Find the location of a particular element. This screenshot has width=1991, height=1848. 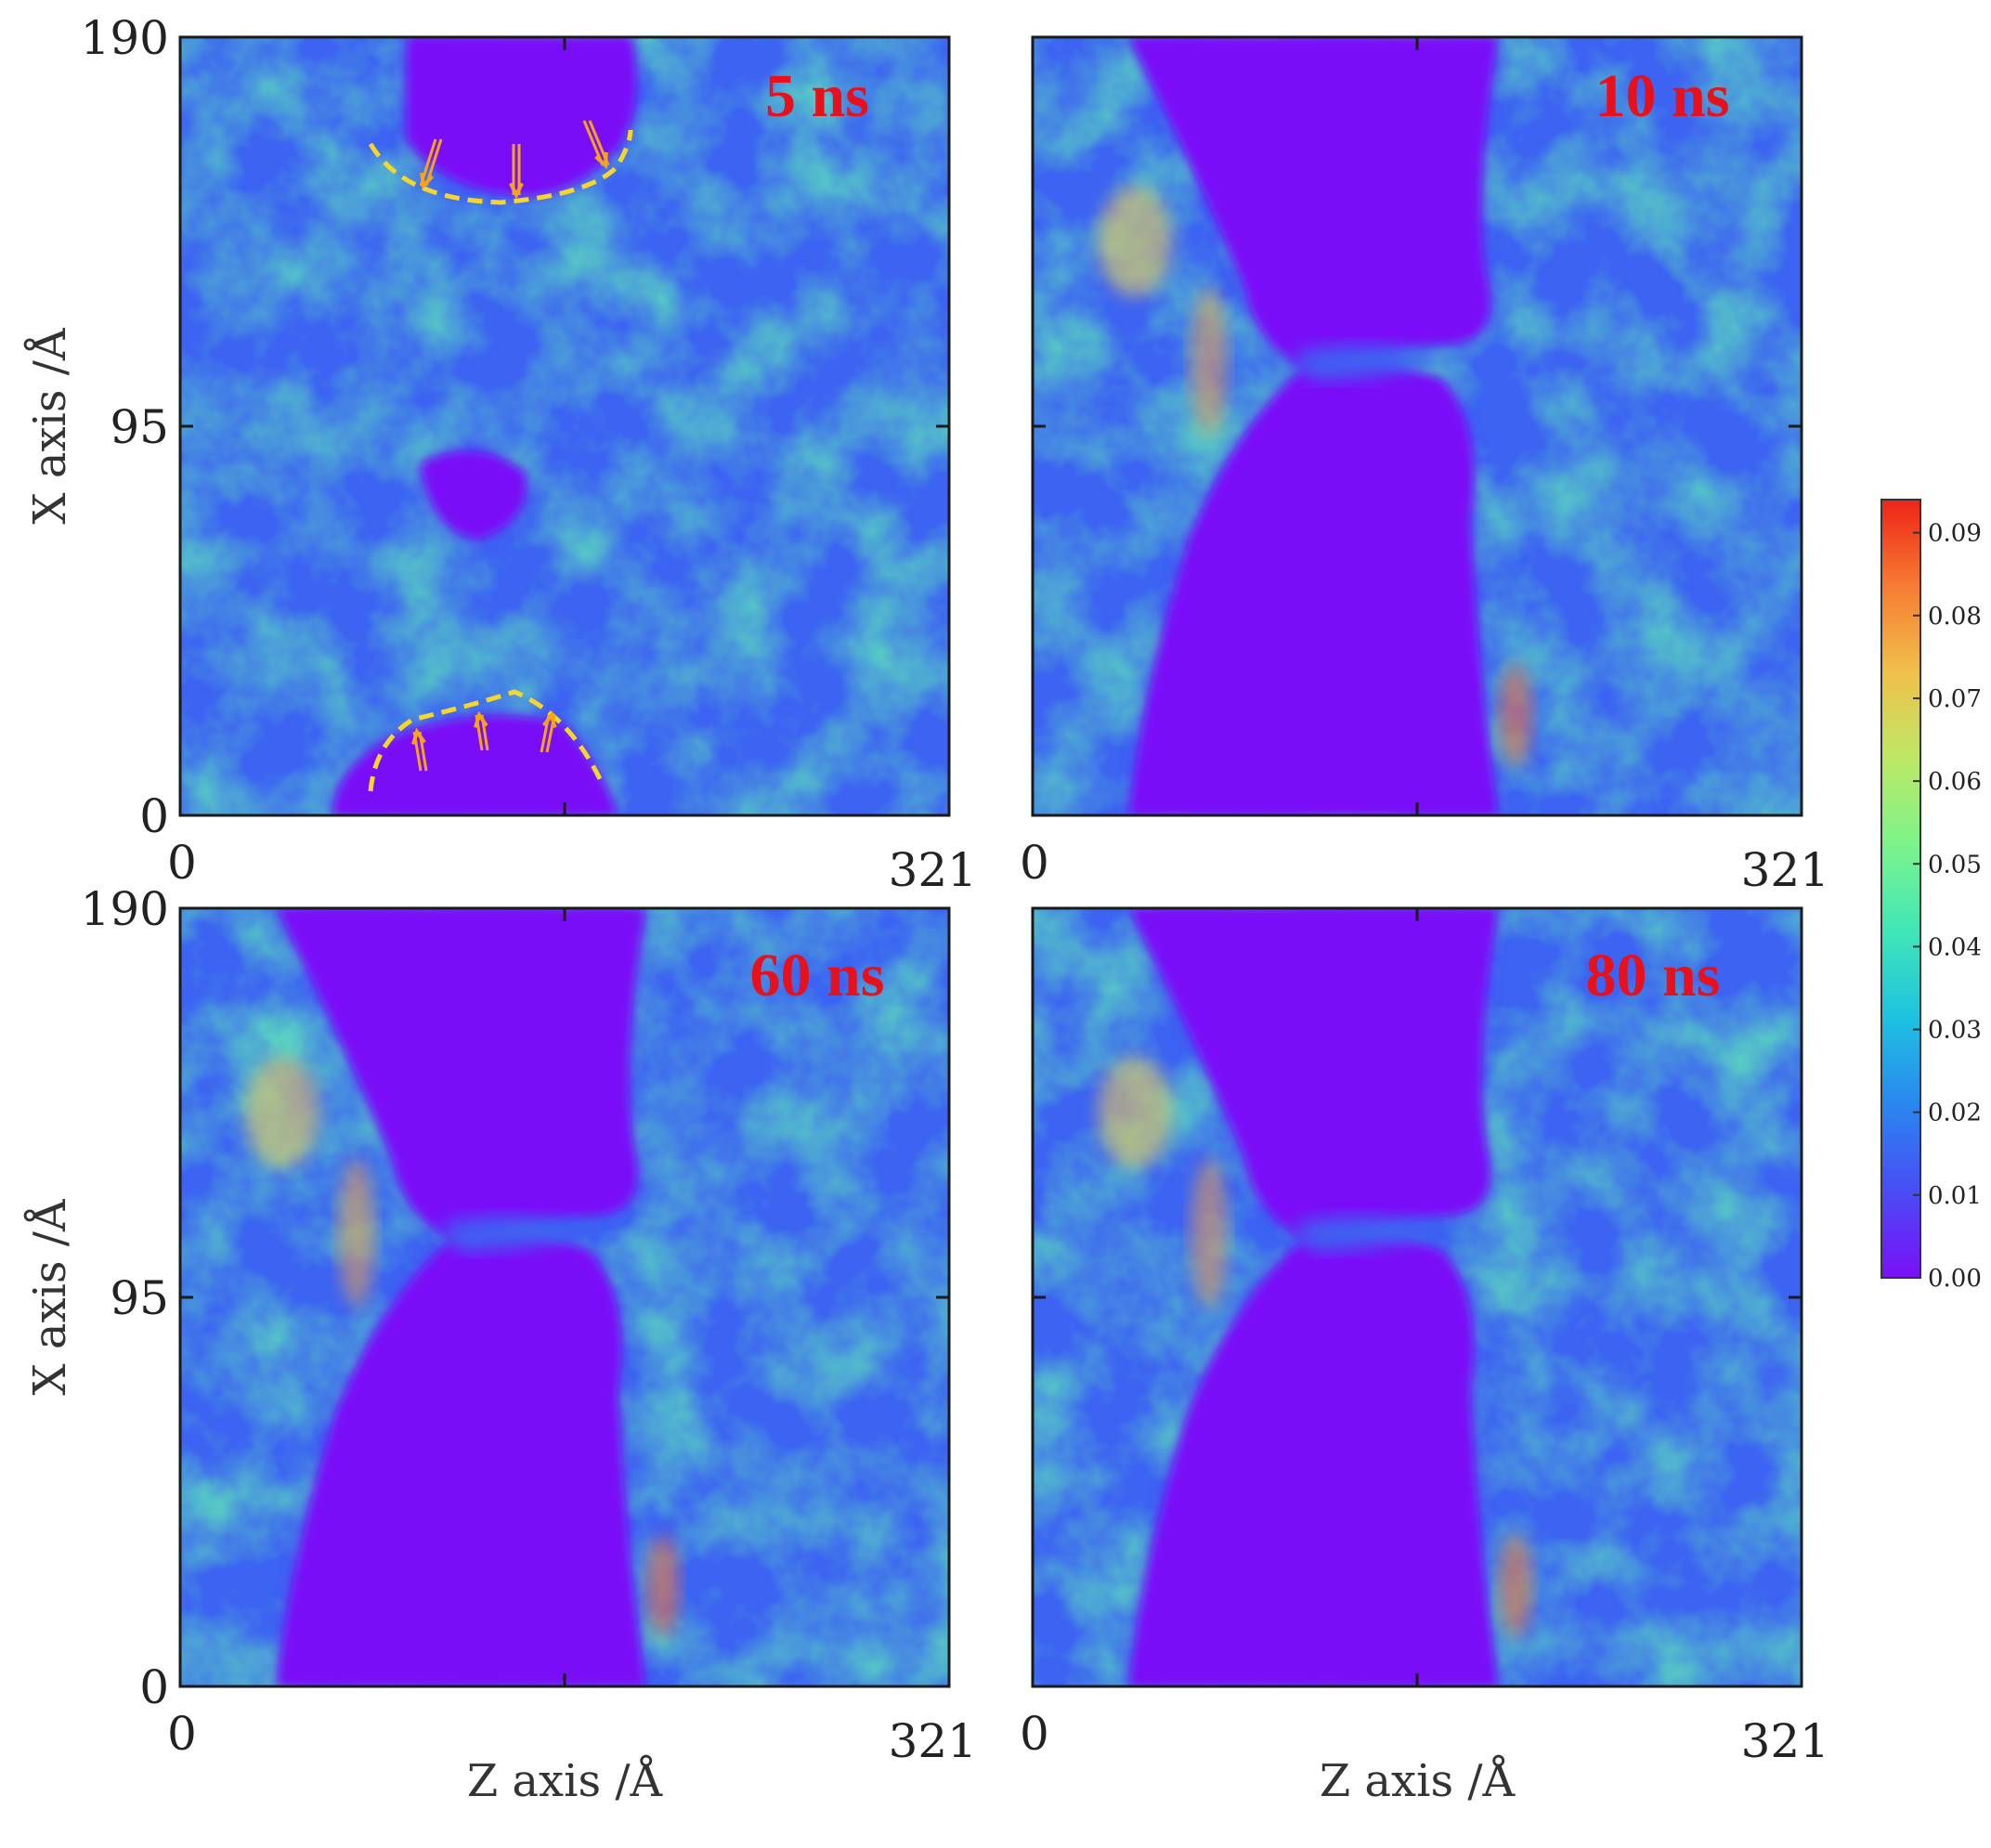

colorbar-tick-label: 0.08 is located at coordinates (1955, 617).